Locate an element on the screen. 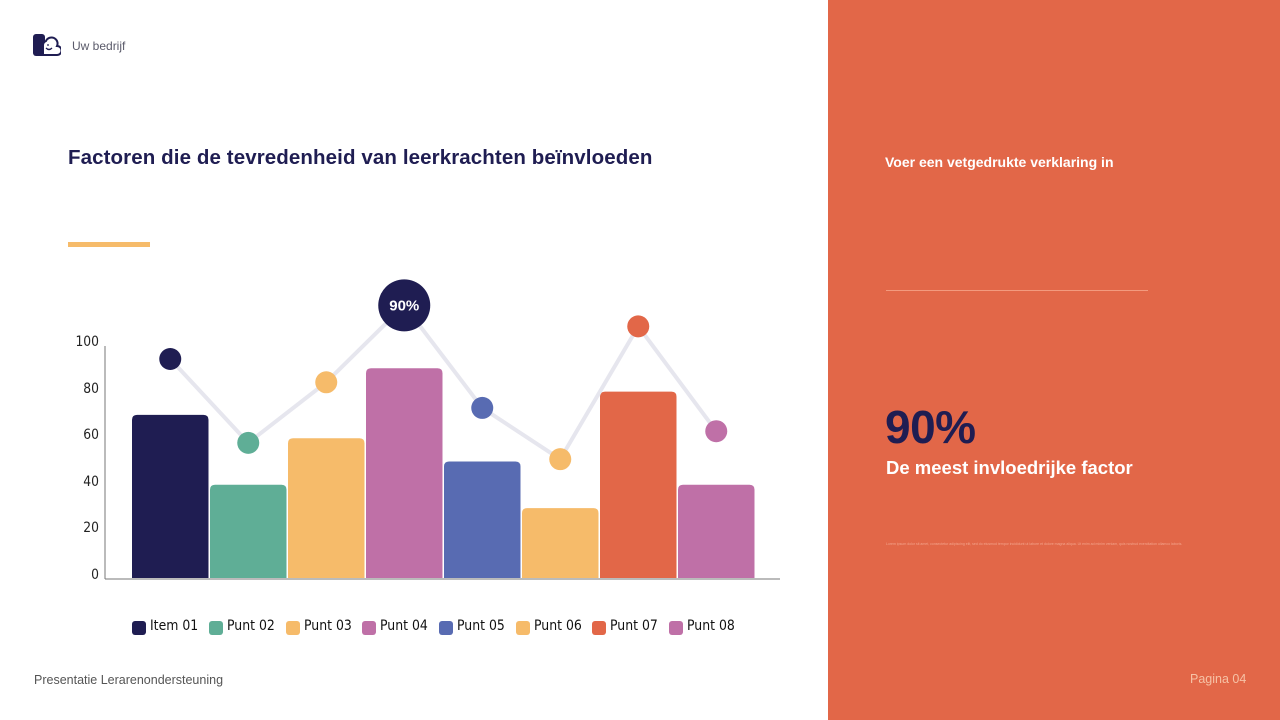 This screenshot has width=1280, height=720. legend-item: Item 01 is located at coordinates (166, 626).